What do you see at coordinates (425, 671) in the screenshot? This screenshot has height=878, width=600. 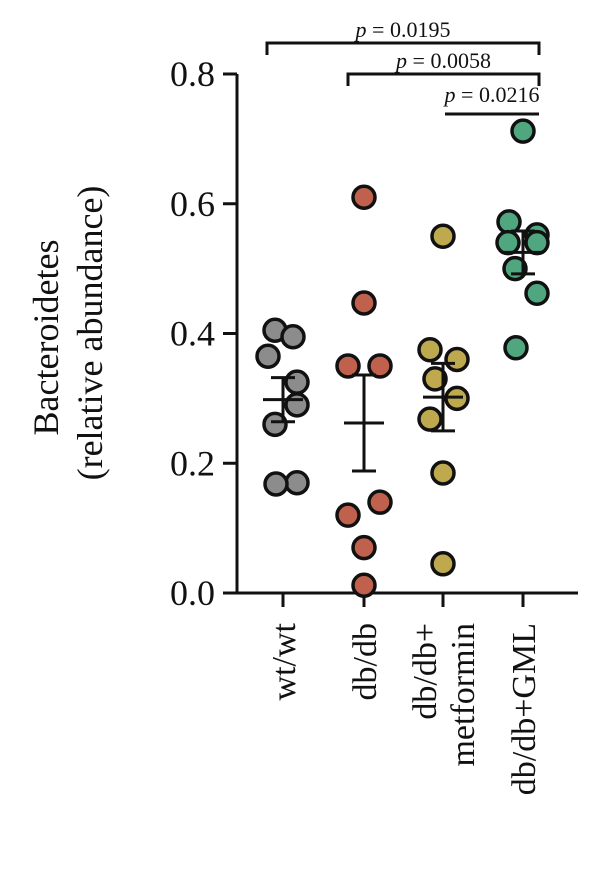 I see `category-label: db/db+` at bounding box center [425, 671].